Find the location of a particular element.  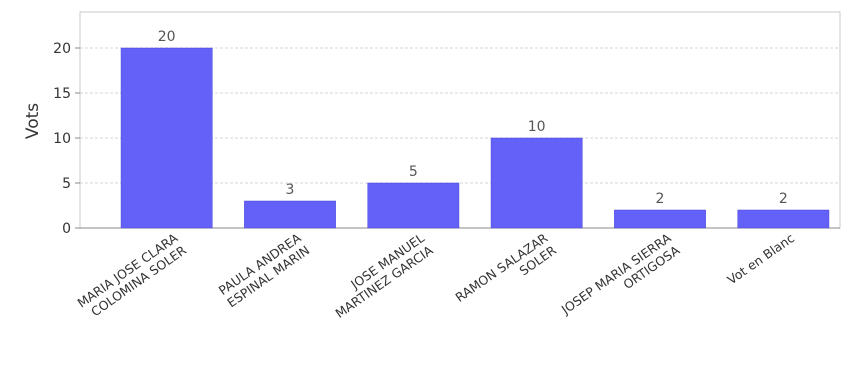

category-label-line: JOSEP MARIA SIERRA is located at coordinates (616, 274).